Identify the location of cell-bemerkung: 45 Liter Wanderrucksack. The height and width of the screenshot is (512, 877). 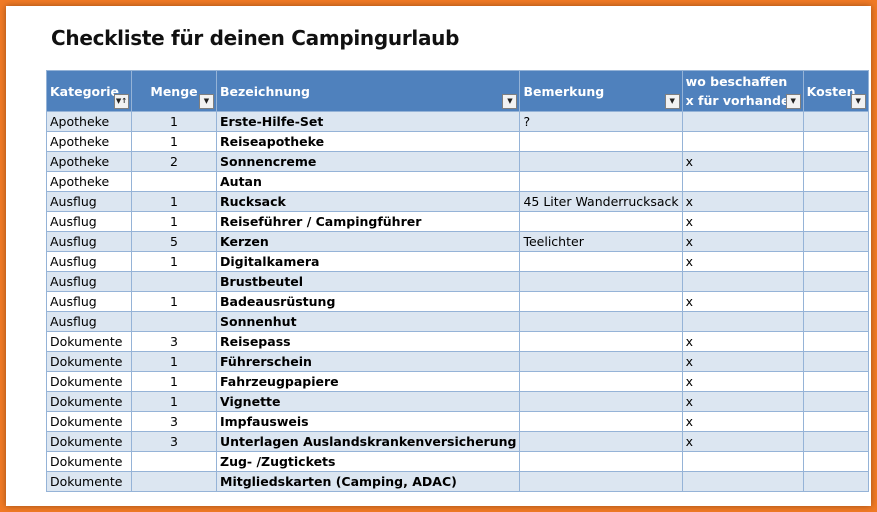
(601, 201).